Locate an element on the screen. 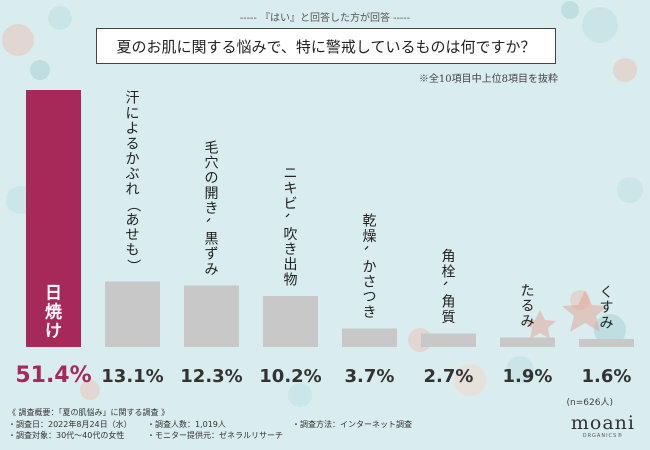 The image size is (650, 450). category-label-8: くすみ is located at coordinates (607, 308).